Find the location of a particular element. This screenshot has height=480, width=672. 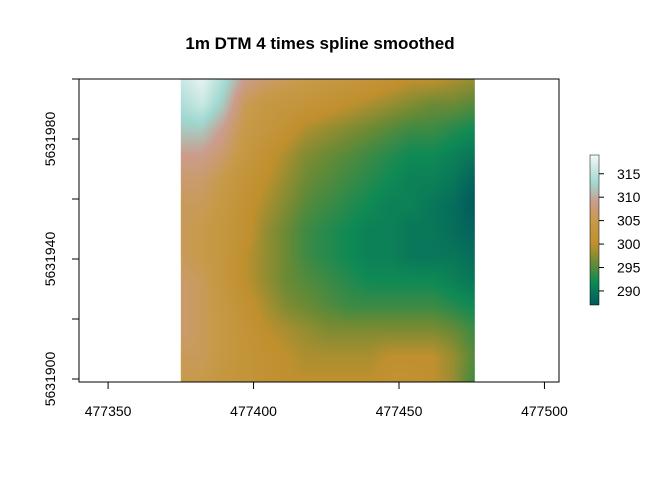

legend-tick-label: 315 is located at coordinates (629, 174).